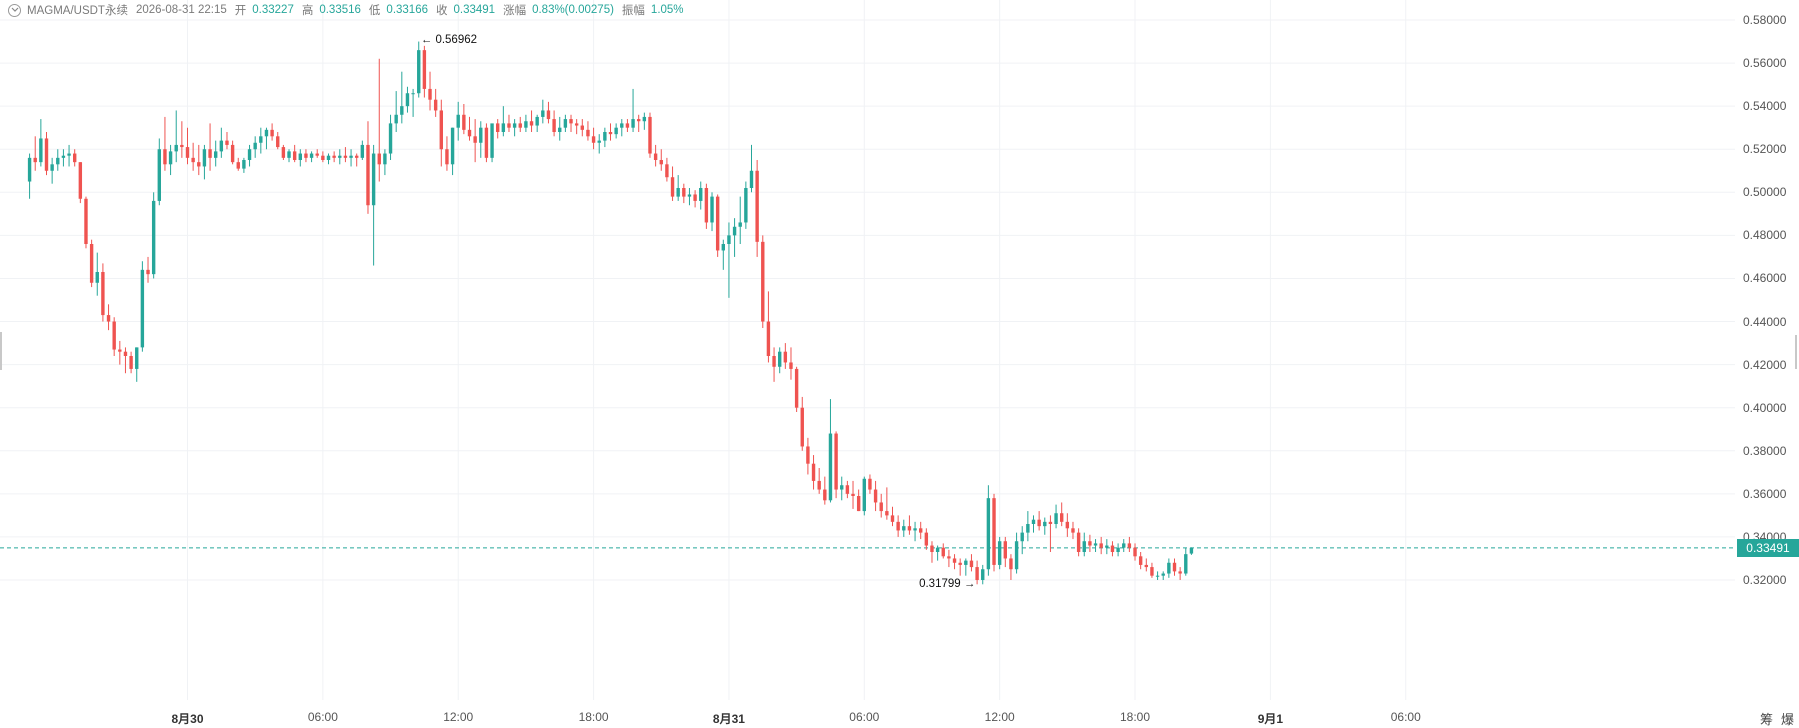 The width and height of the screenshot is (1799, 728). What do you see at coordinates (1, 351) in the screenshot?
I see `left-scroll-handle` at bounding box center [1, 351].